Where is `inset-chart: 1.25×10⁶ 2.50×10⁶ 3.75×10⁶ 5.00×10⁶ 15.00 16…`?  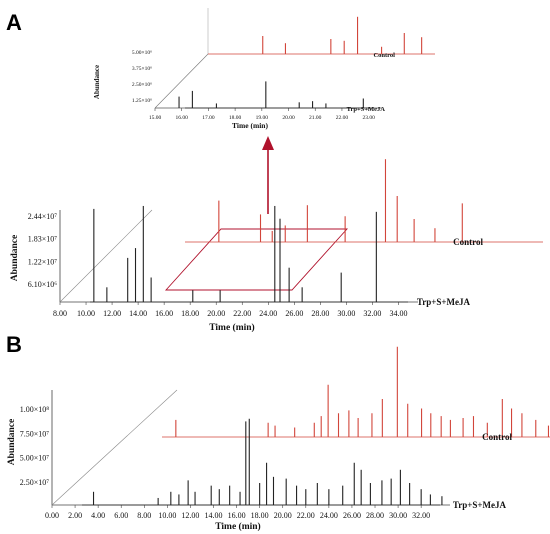 inset-chart: 1.25×10⁶ 2.50×10⁶ 3.75×10⁶ 5.00×10⁶ 15.00 16… is located at coordinates (264, 69).